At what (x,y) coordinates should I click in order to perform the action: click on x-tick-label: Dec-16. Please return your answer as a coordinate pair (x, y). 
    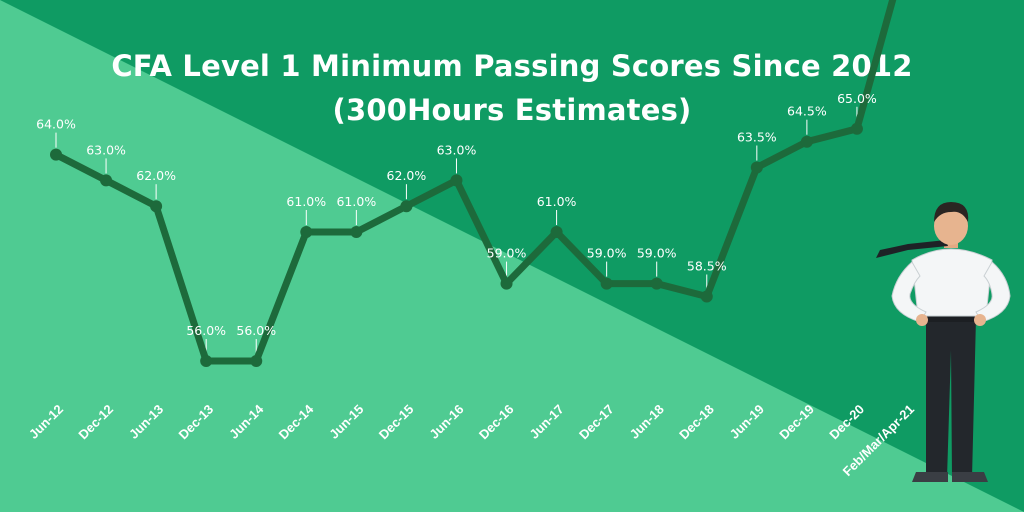
    Looking at the image, I should click on (496, 422).